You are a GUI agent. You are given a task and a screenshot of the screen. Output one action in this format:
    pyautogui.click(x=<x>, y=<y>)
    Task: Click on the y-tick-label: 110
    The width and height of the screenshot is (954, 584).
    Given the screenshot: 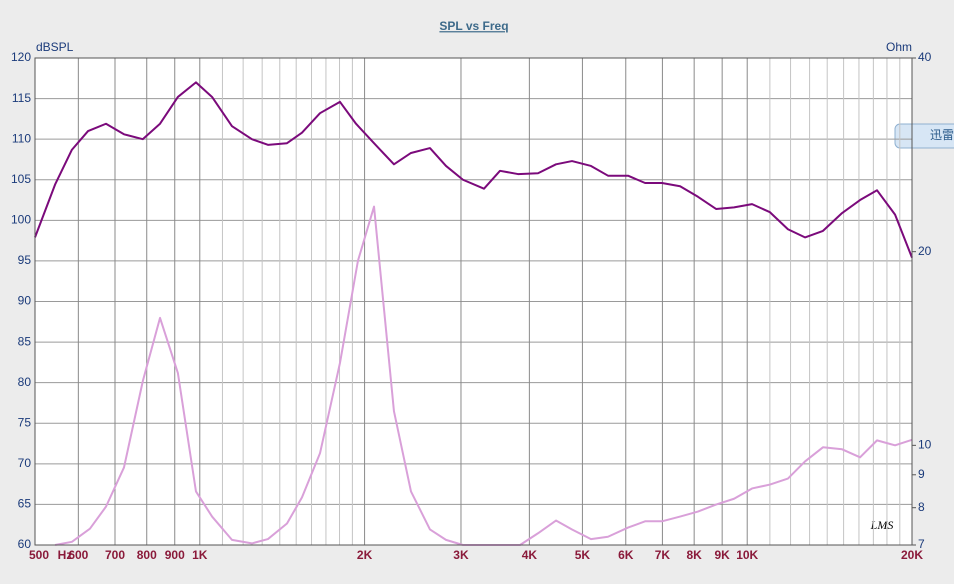 What is the action you would take?
    pyautogui.click(x=21, y=138)
    